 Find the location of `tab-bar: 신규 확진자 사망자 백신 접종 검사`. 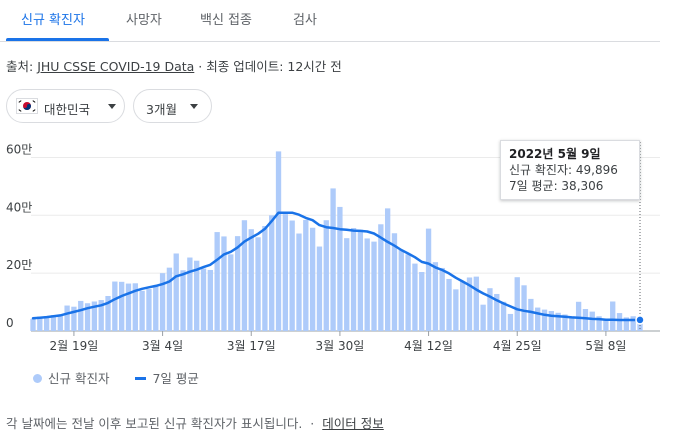

tab-bar: 신규 확진자 사망자 백신 접종 검사 is located at coordinates (330, 21).